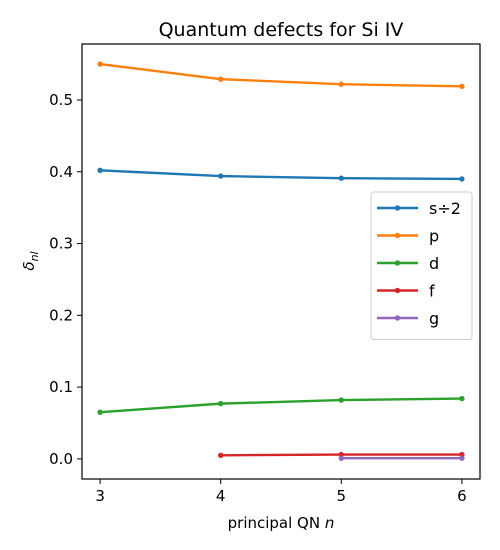 The height and width of the screenshot is (550, 500). What do you see at coordinates (100, 496) in the screenshot?
I see `x-tick-label: 3` at bounding box center [100, 496].